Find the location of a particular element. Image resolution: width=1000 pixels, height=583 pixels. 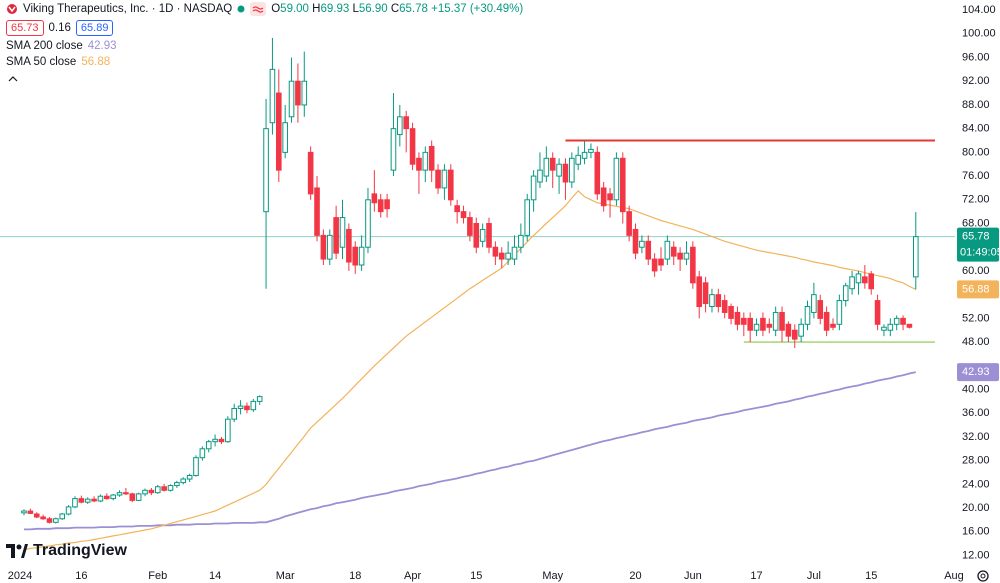

y-tick-label: 76.00 is located at coordinates (976, 176).